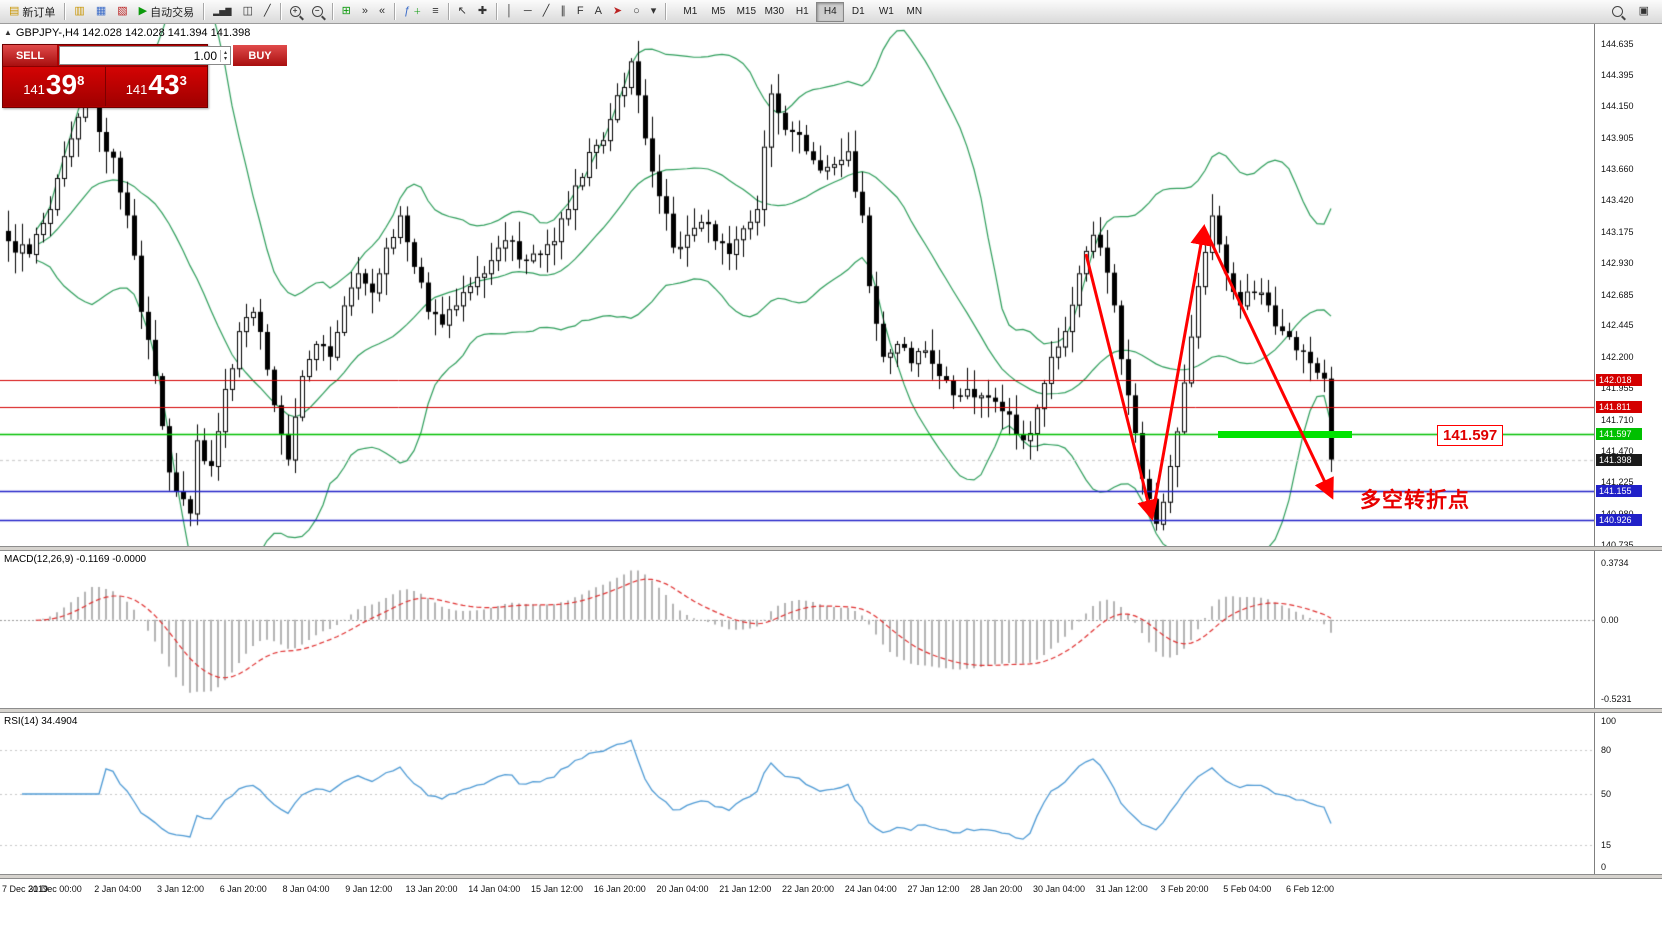  Describe the element at coordinates (563, 12) in the screenshot. I see `channel-button: ∥` at that location.